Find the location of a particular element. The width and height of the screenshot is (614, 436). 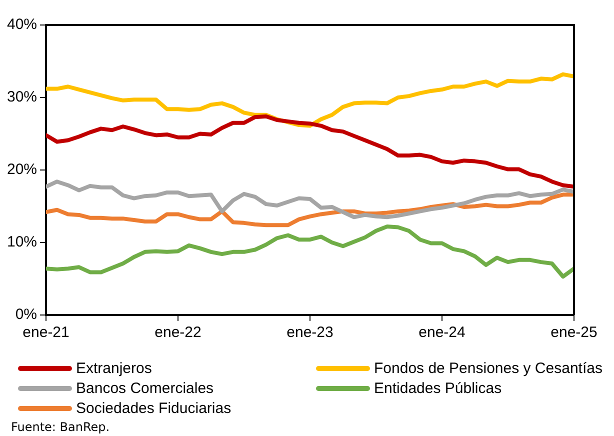

legend-label: Fondos de Pensiones y Cesantías is located at coordinates (488, 368).